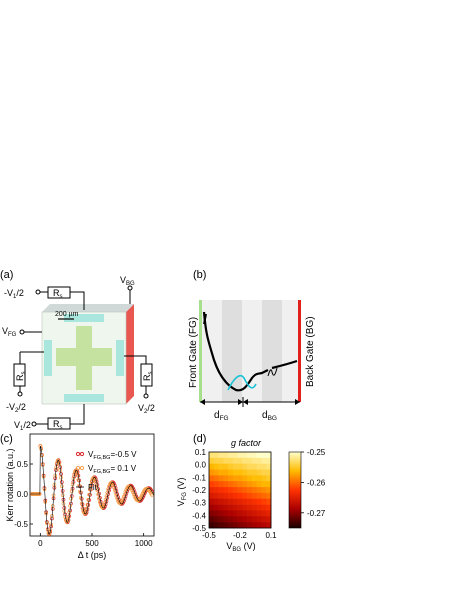  What do you see at coordinates (209, 535) in the screenshot?
I see `heatmap-xtick-label: -0.5` at bounding box center [209, 535].